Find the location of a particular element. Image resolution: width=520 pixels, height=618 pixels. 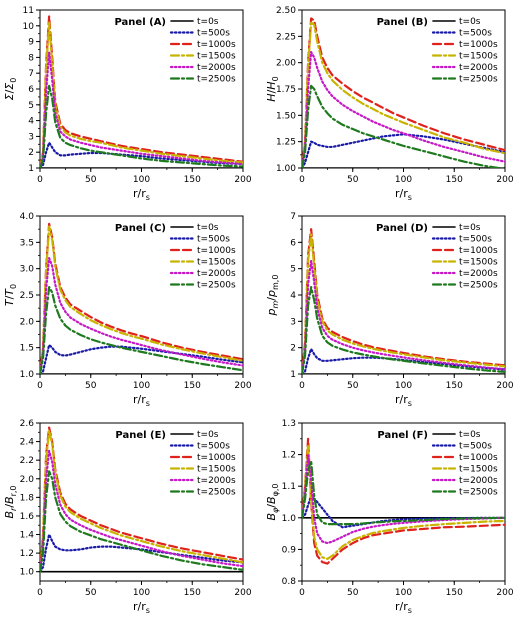

y-tick-label: 1.1 is located at coordinates (289, 487).